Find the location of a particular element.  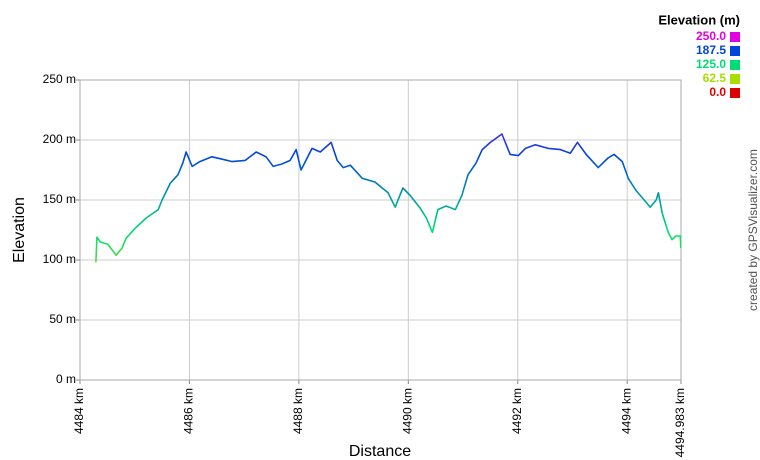

x-tick-label: 4488 km is located at coordinates (298, 411).